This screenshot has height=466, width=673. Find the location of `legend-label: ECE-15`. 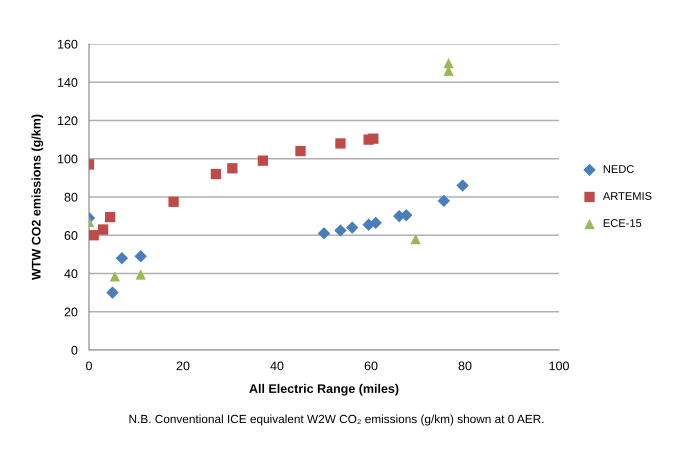

legend-label: ECE-15 is located at coordinates (623, 223).